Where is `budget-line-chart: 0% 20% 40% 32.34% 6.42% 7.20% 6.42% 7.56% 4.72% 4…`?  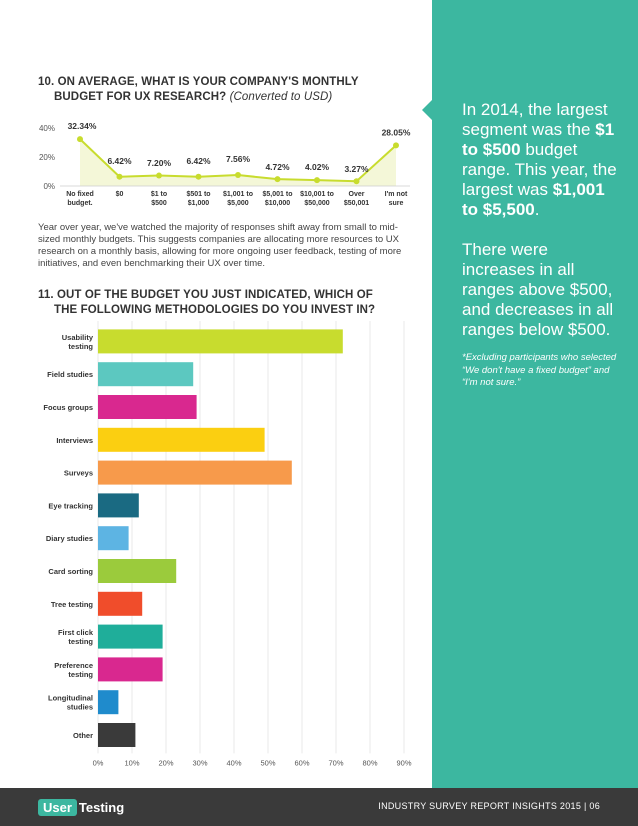 budget-line-chart: 0% 20% 40% 32.34% 6.42% 7.20% 6.42% 7.56% 4.72% 4… is located at coordinates (225, 164).